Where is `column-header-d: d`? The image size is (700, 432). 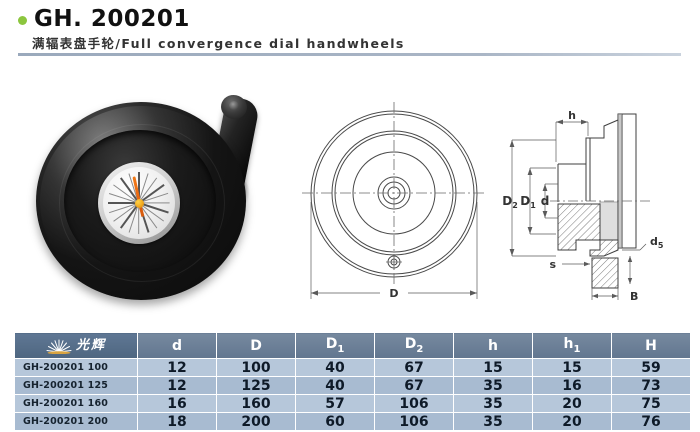 column-header-d: d is located at coordinates (177, 345).